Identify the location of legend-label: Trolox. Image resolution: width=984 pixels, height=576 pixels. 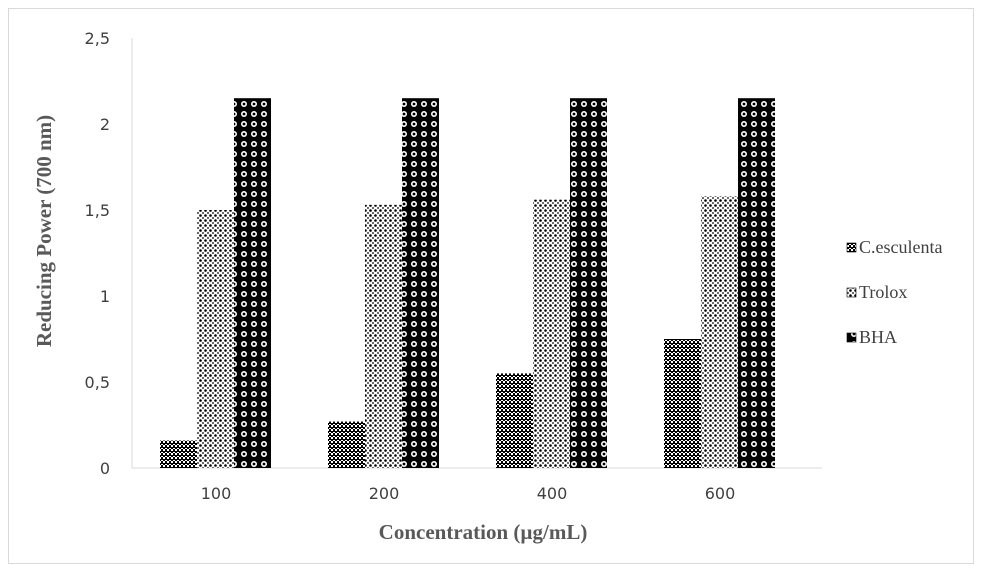
(883, 292).